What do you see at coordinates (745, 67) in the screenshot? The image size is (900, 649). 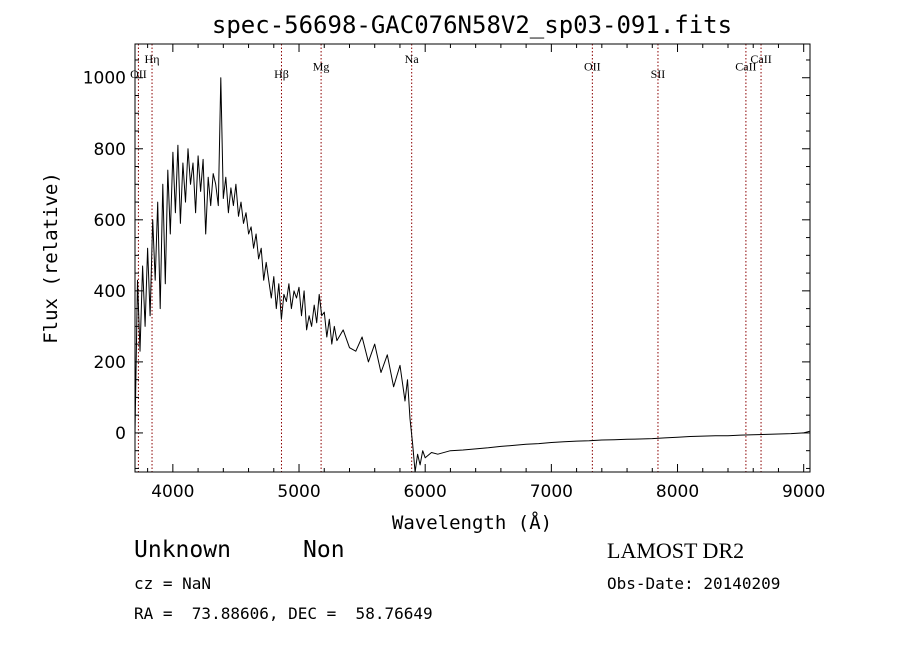 I see `marker-label-7: CaII` at bounding box center [745, 67].